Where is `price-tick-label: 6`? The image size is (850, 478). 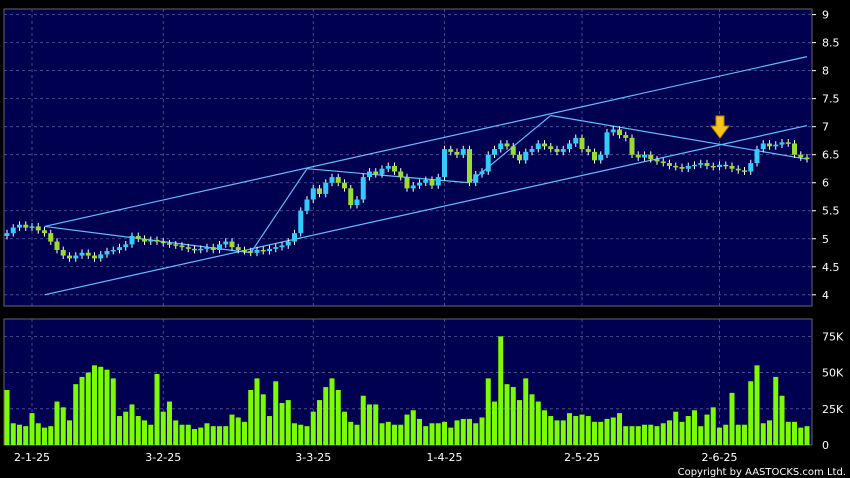 price-tick-label: 6 is located at coordinates (825, 183).